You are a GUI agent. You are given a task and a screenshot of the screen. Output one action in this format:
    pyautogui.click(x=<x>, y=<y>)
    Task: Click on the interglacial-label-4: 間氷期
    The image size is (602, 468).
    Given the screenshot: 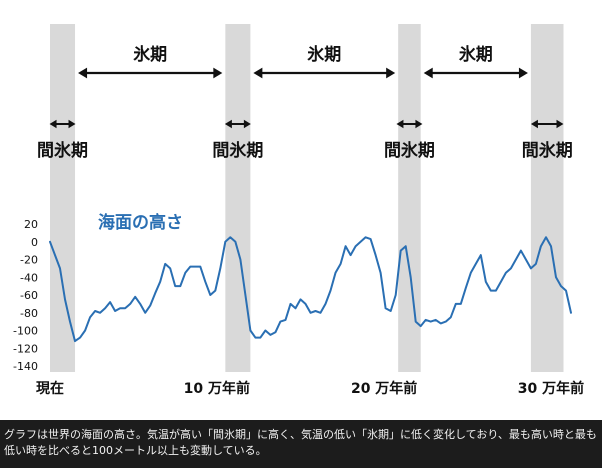 What is the action you would take?
    pyautogui.click(x=547, y=150)
    